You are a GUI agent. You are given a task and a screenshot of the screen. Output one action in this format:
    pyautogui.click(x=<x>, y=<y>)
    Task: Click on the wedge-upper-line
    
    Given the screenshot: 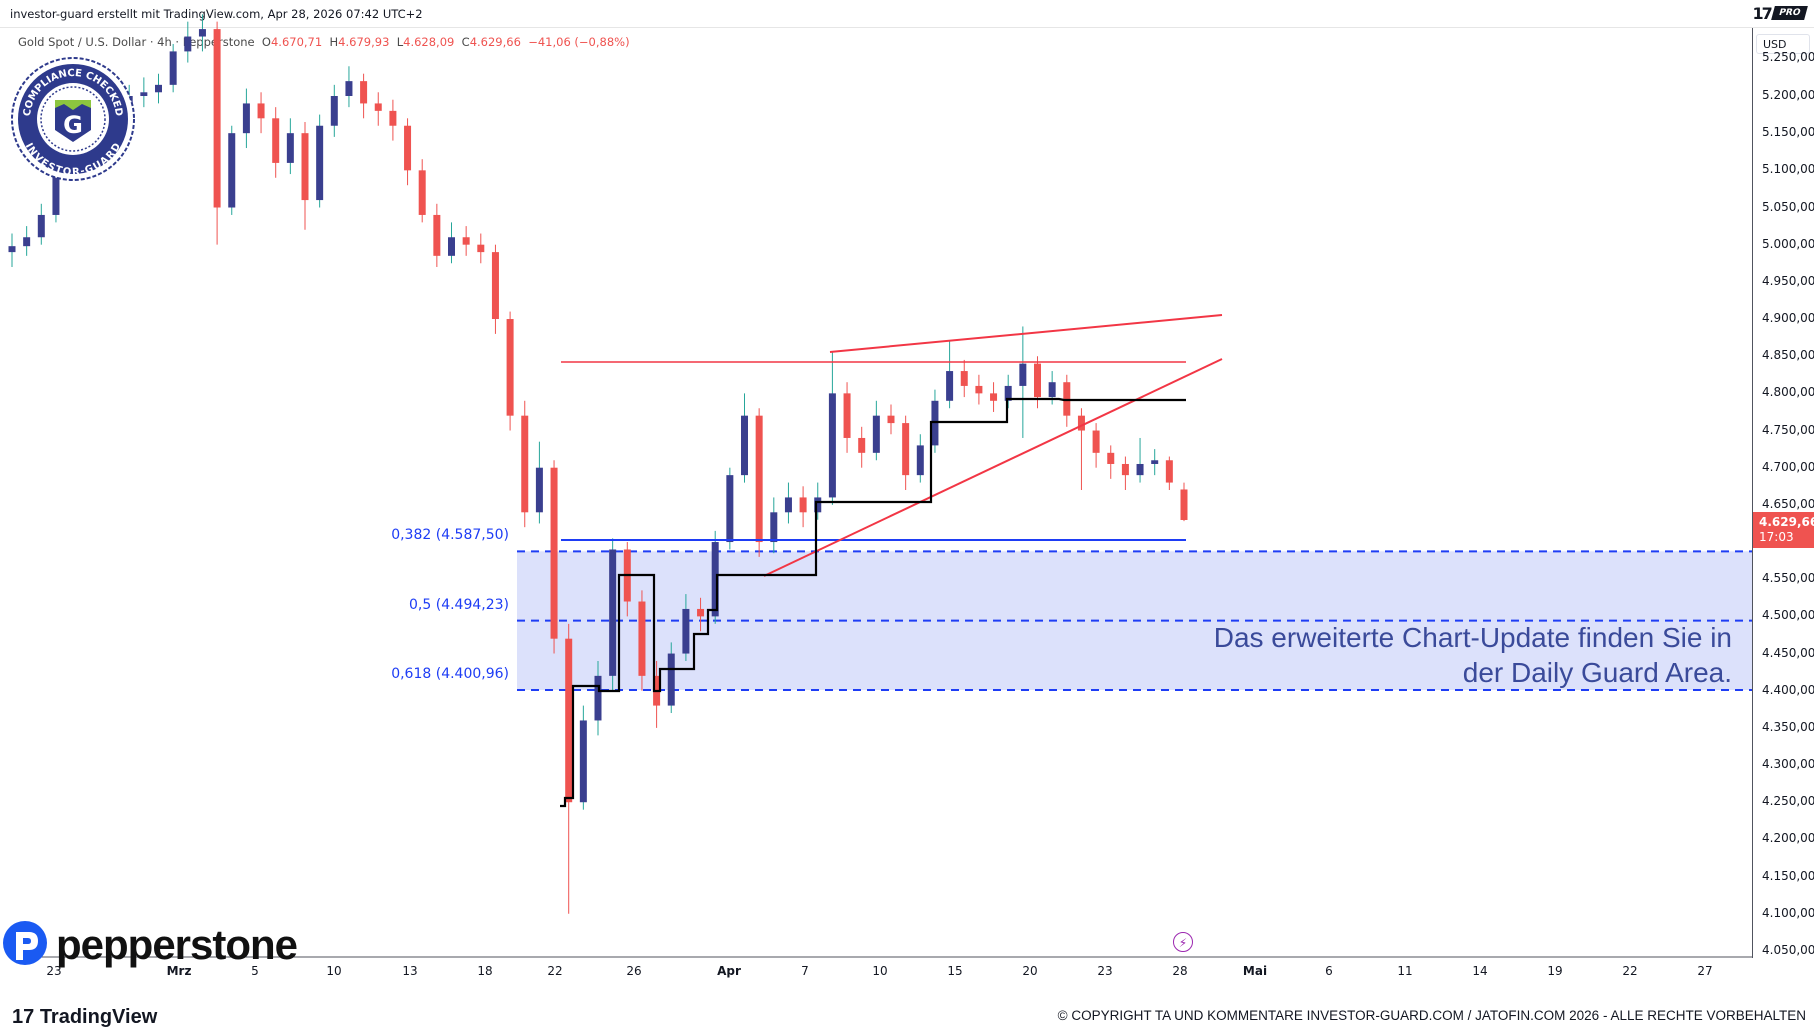 What is the action you would take?
    pyautogui.click(x=1026, y=333)
    